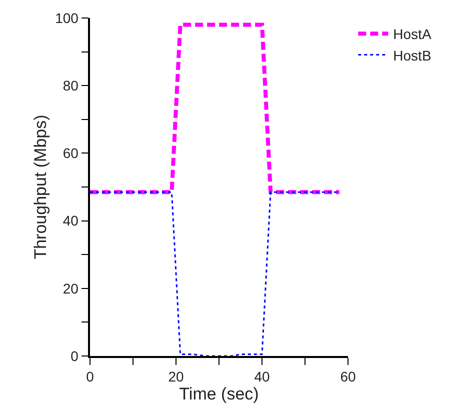 This screenshot has height=414, width=458. Describe the element at coordinates (412, 34) in the screenshot. I see `legend-label: HostA` at that location.